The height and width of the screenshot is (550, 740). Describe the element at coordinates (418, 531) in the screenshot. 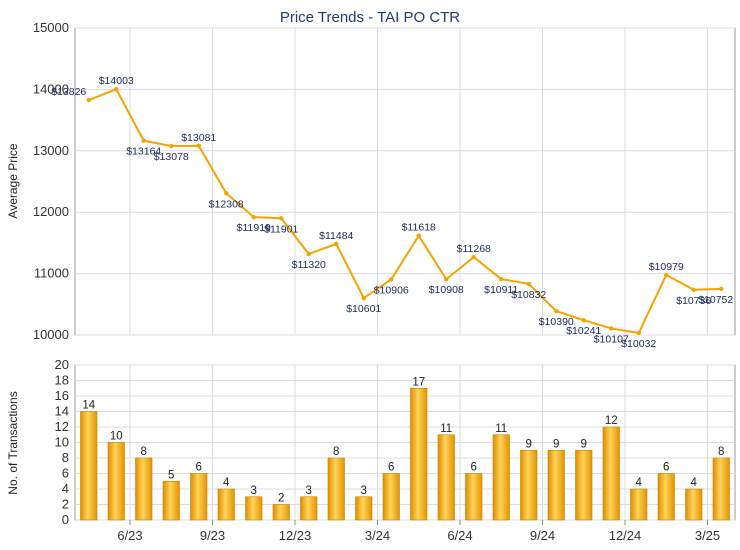

I see `transactions-x-ticks: 6/23 9/23 12/23 3/24 6/24 9/24 12/24 3/25` at that location.